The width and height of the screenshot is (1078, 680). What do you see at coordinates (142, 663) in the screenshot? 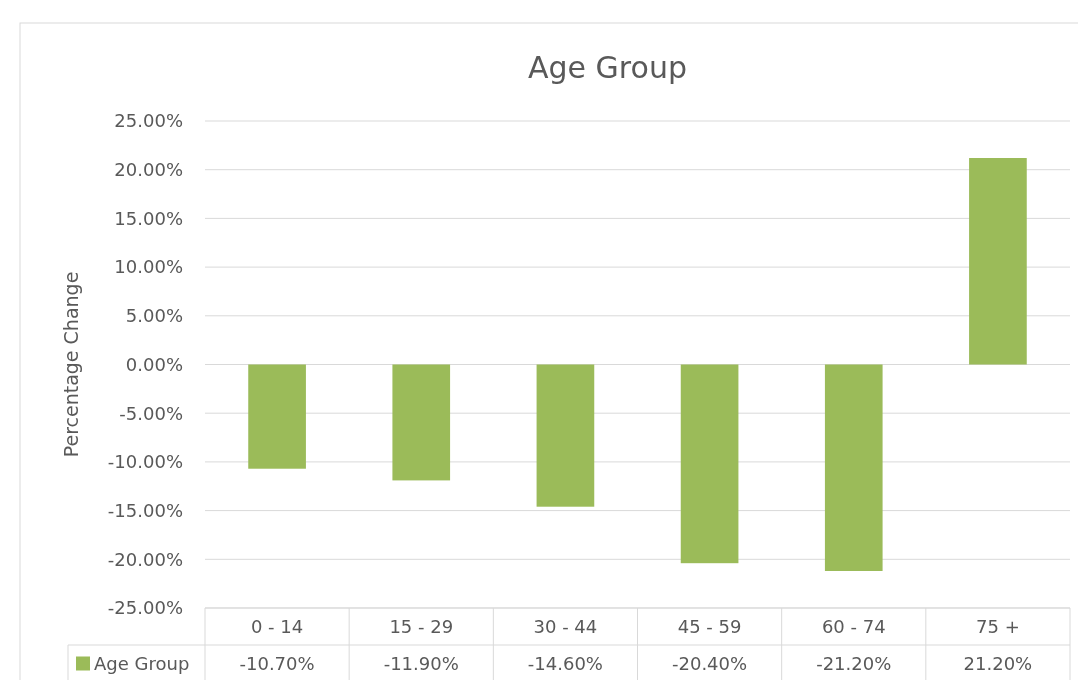
I see `legend-label: Age Group` at bounding box center [142, 663].